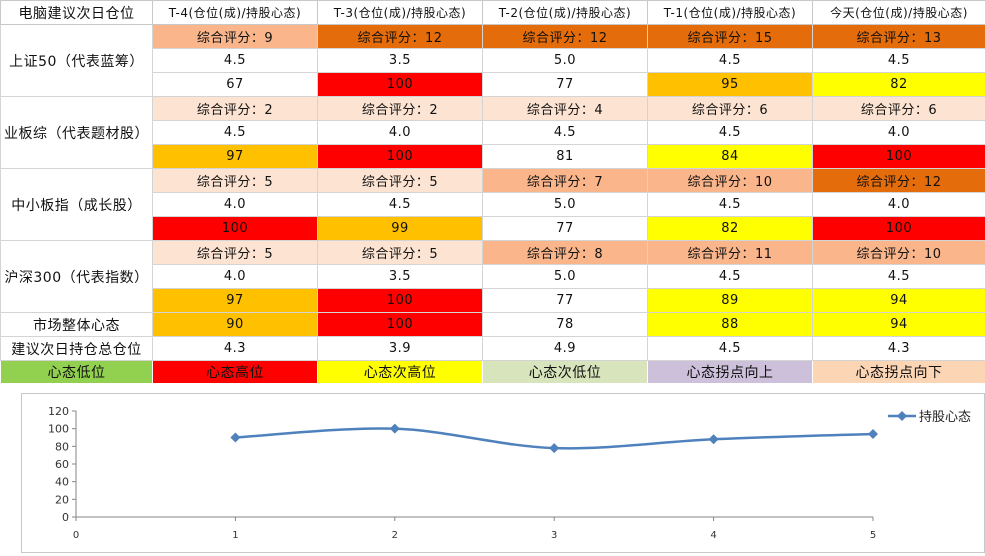 Image resolution: width=985 pixels, height=556 pixels. Describe the element at coordinates (77, 61) in the screenshot. I see `group-label: 上证50（代表蓝筹）` at that location.